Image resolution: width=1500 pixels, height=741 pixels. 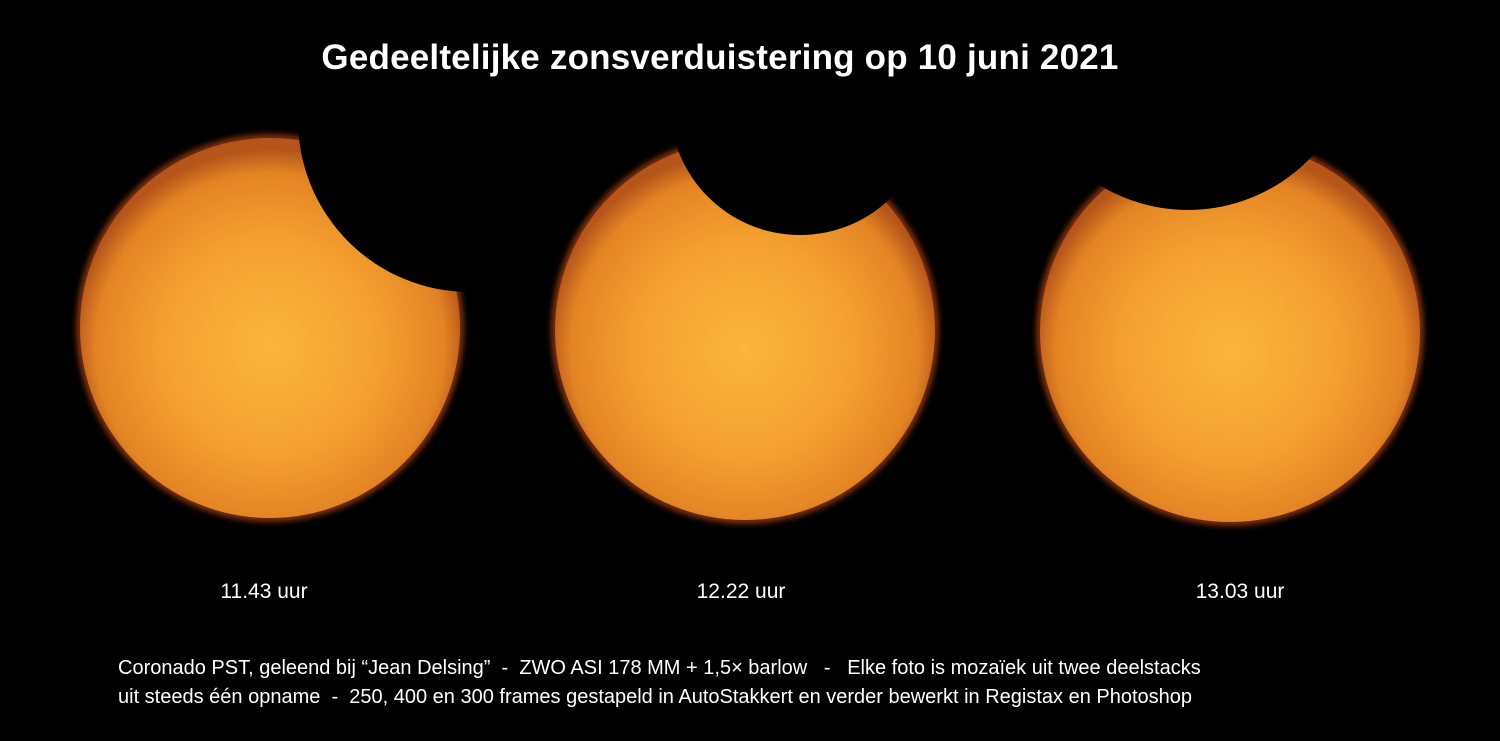 What do you see at coordinates (264, 591) in the screenshot?
I see `time-label-1: 11.43 uur` at bounding box center [264, 591].